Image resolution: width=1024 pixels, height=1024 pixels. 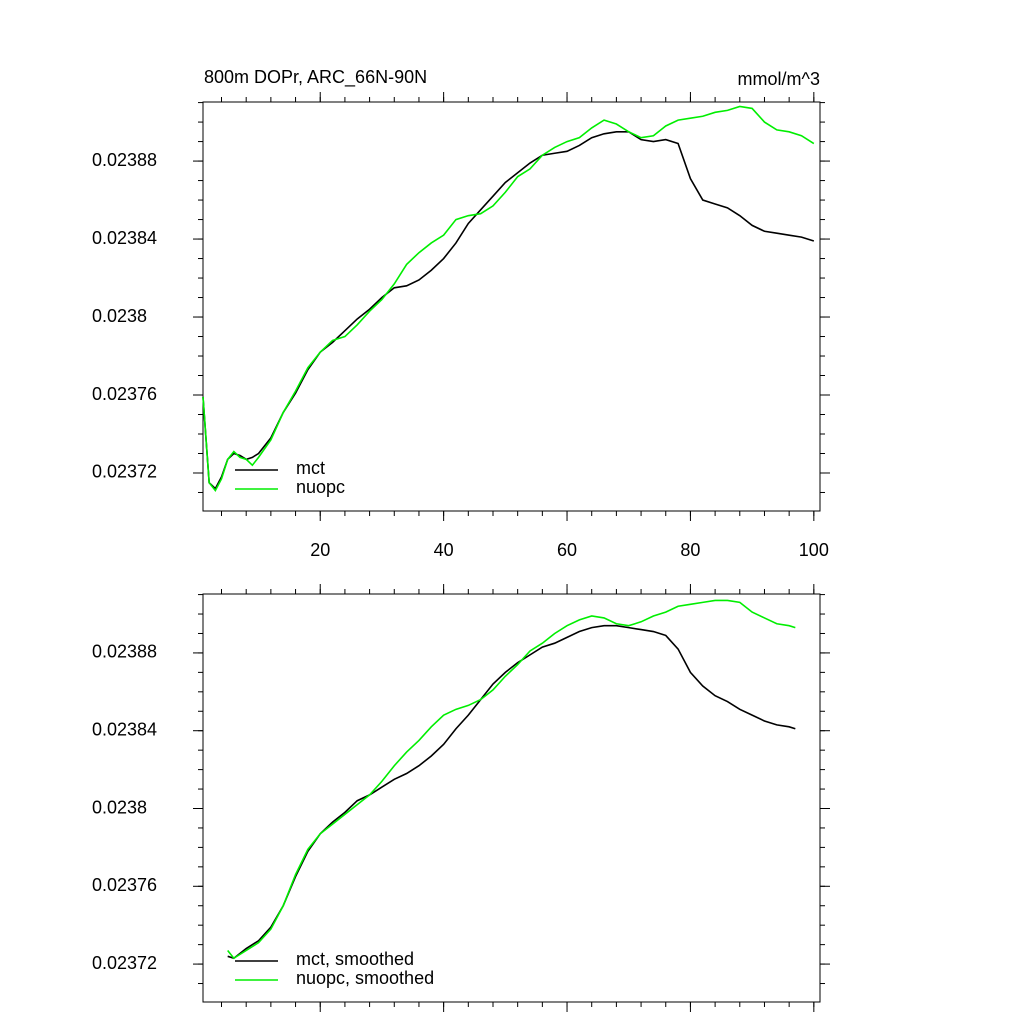 I want to click on x-tick-label: 20, so click(x=320, y=550).